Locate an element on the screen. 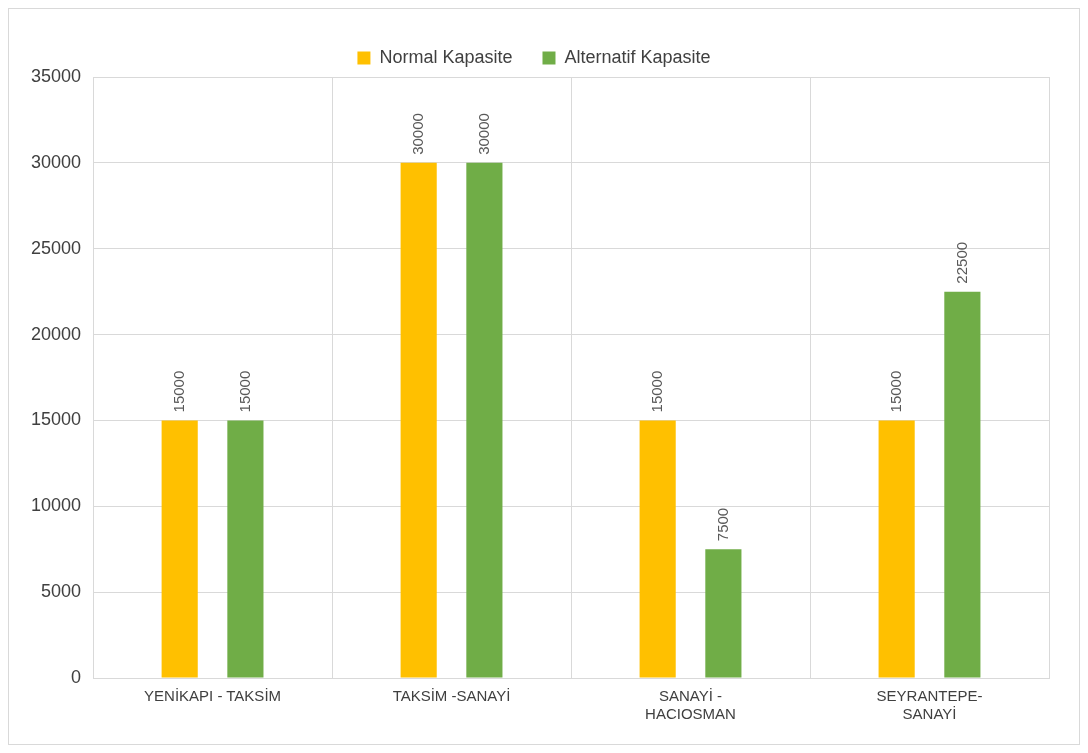  legend-label: Alternatif Kapasite is located at coordinates (637, 56).